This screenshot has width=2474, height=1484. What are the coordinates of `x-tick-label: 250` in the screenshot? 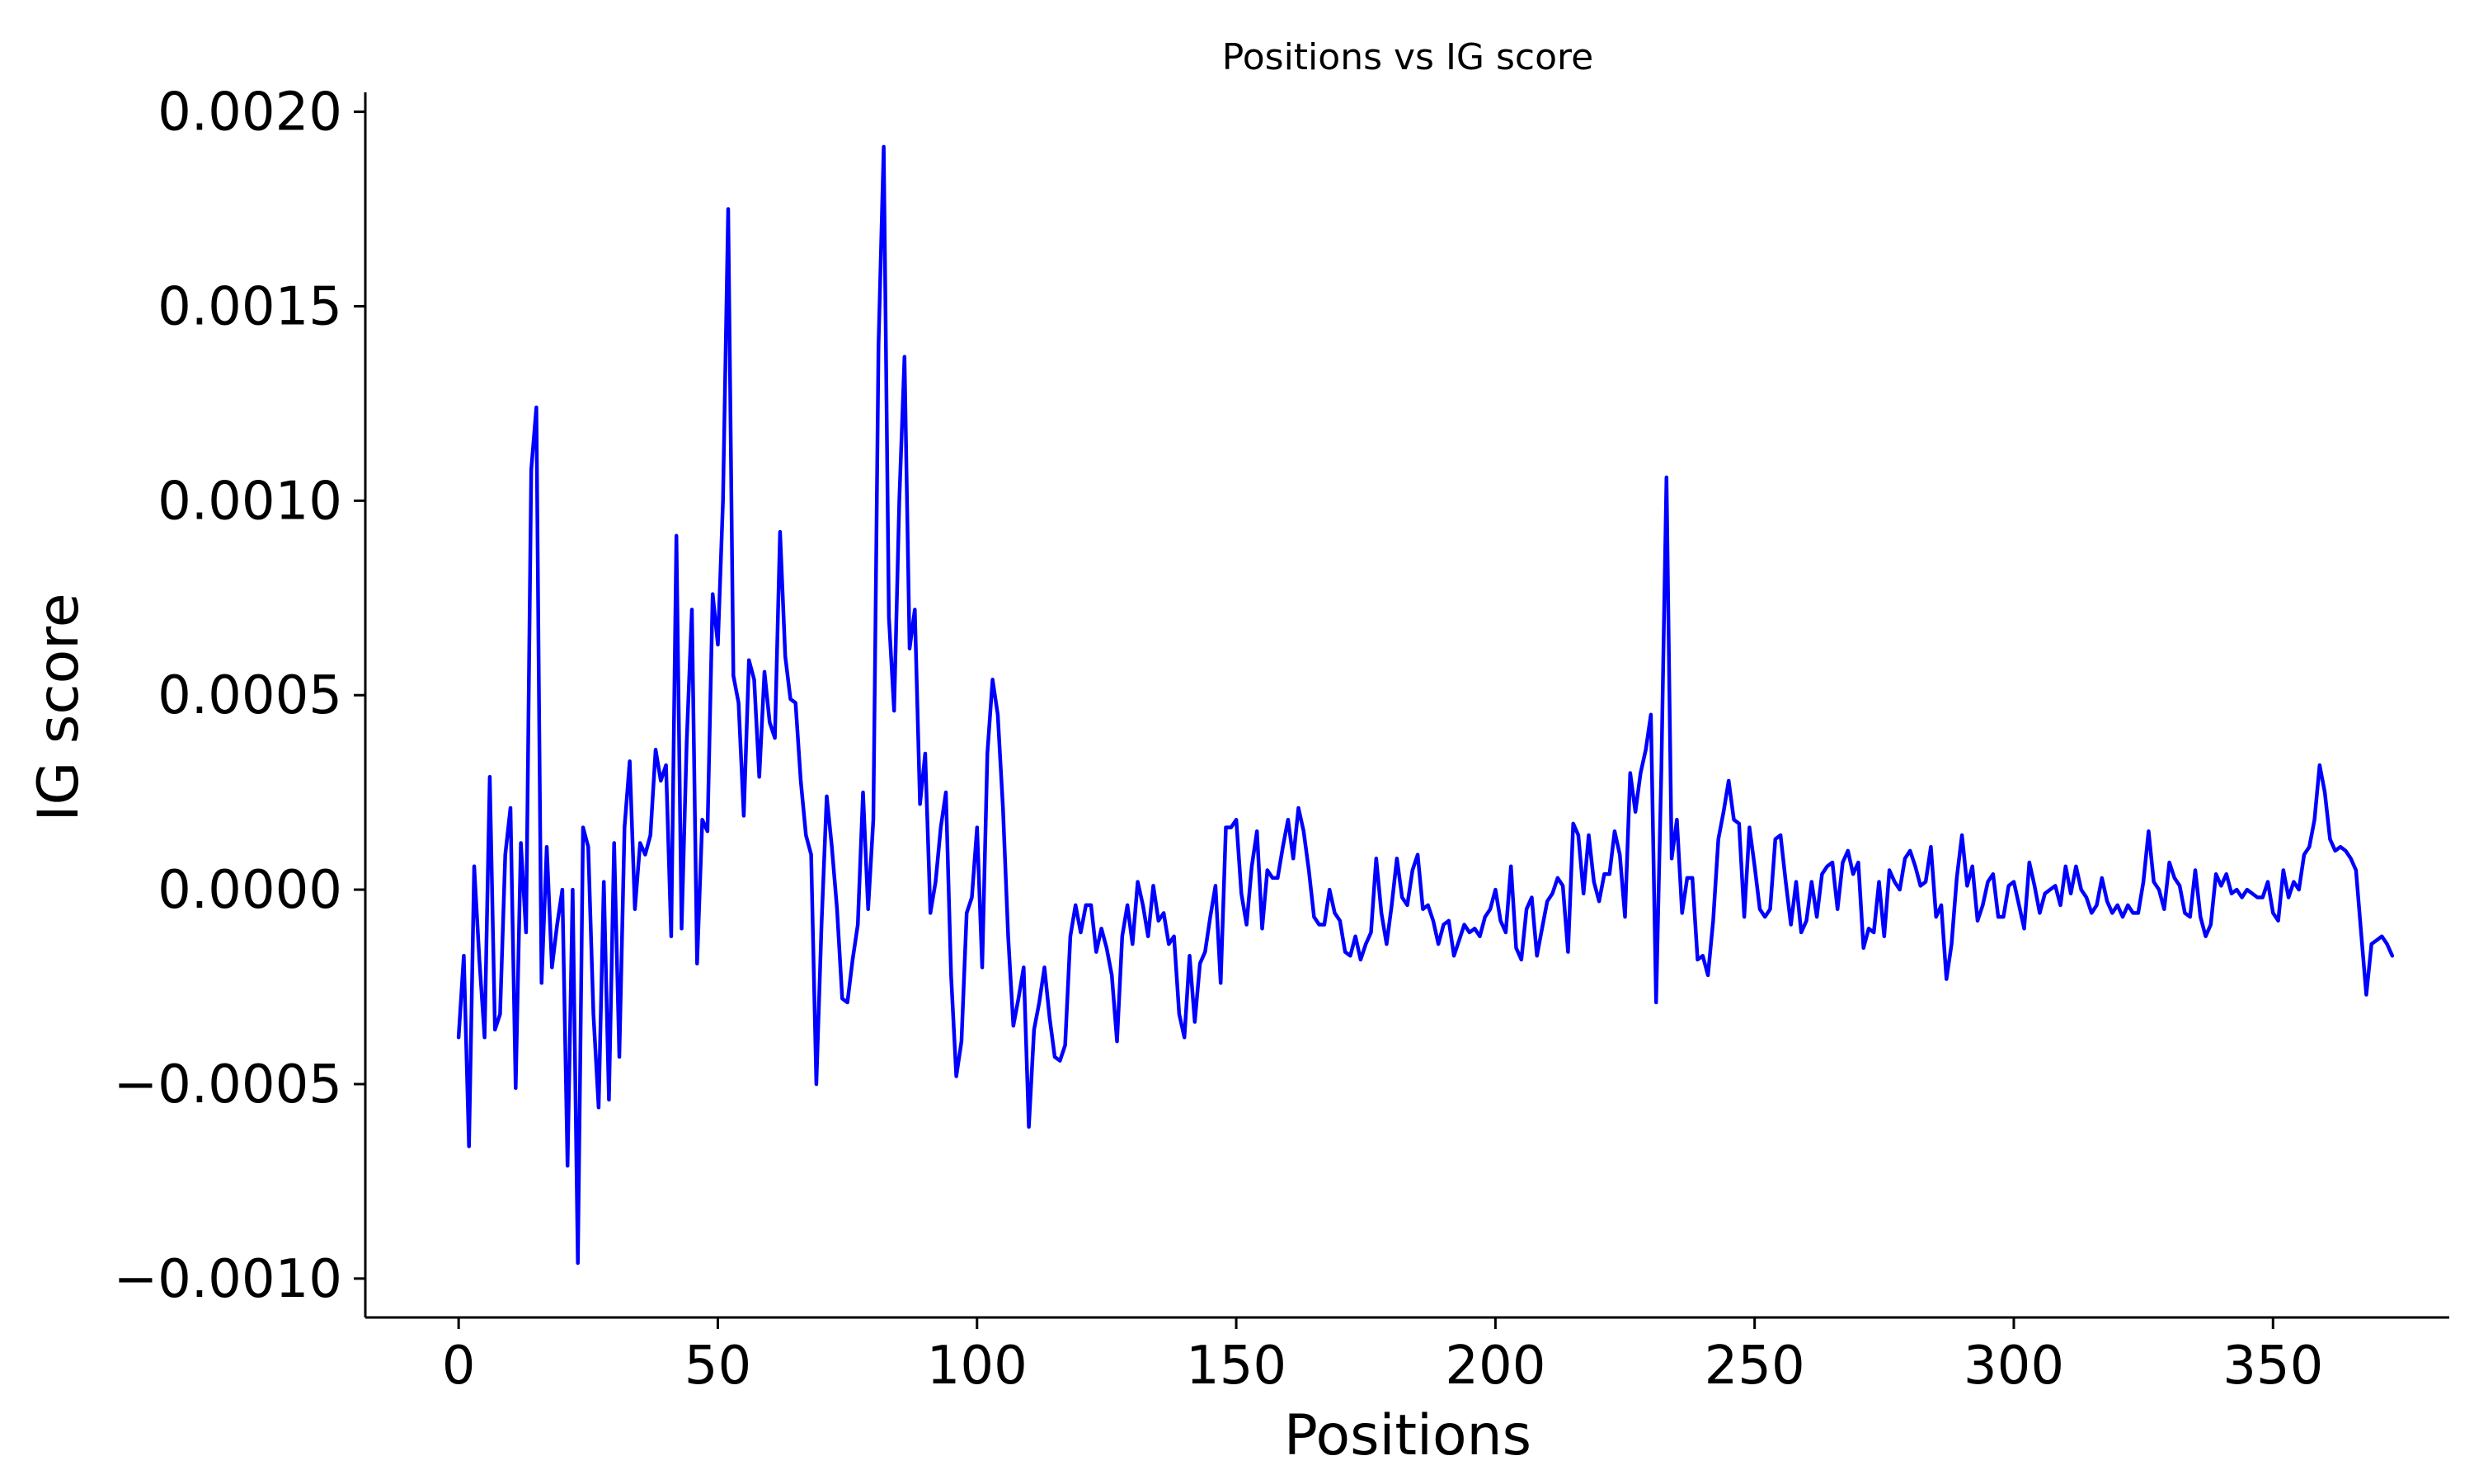 It's located at (1755, 1366).